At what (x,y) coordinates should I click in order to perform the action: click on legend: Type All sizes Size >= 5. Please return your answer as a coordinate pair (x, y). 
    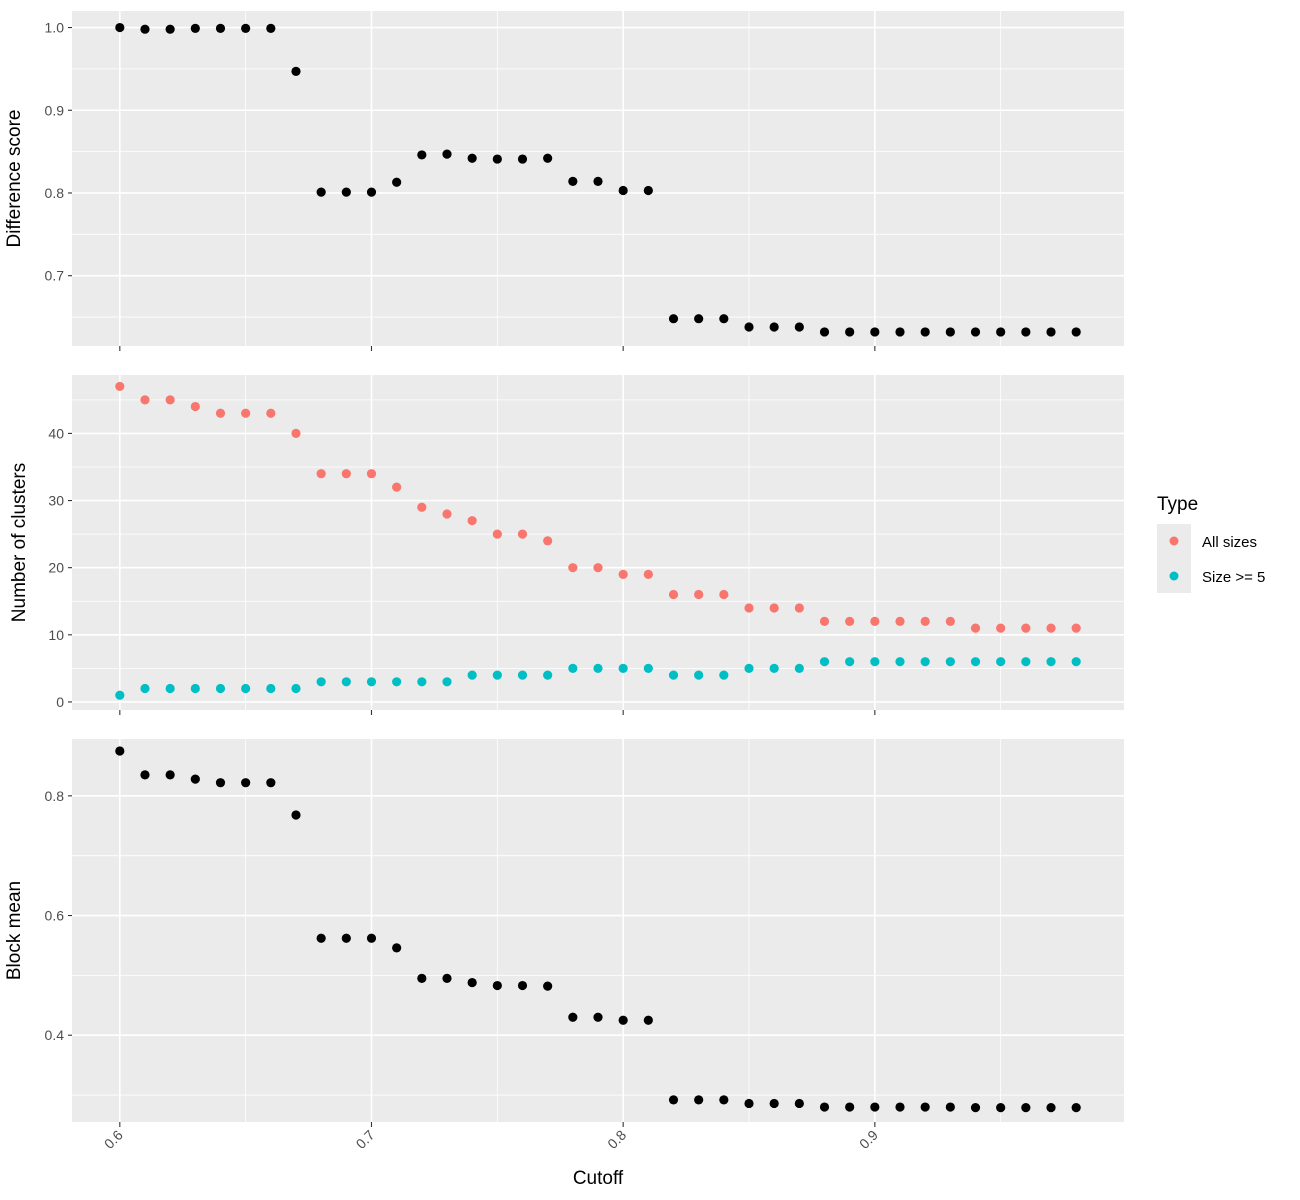
    Looking at the image, I should click on (1211, 543).